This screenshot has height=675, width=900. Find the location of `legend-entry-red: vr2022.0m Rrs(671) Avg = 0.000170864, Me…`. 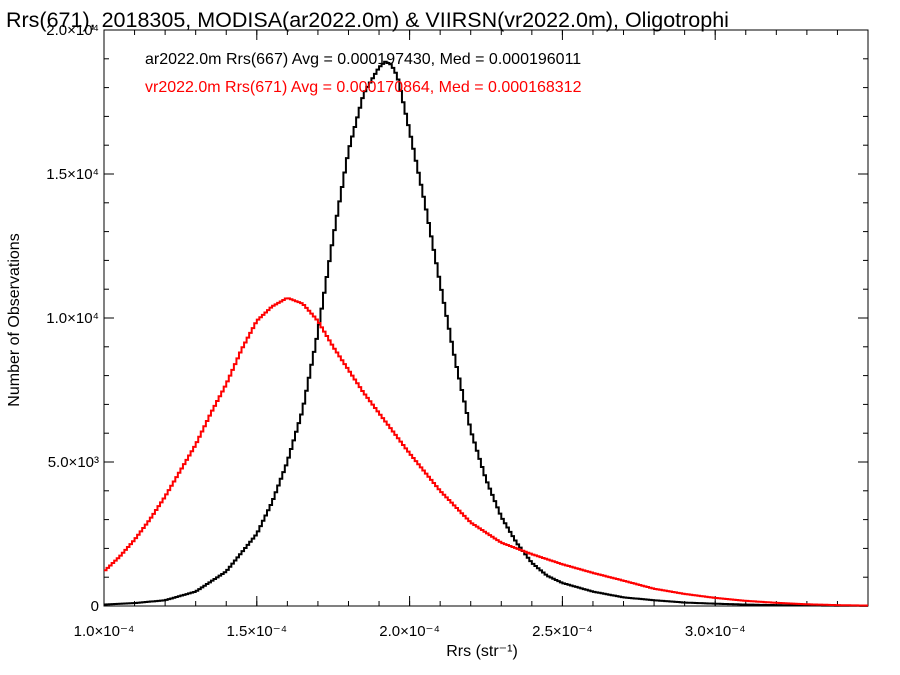

legend-entry-red: vr2022.0m Rrs(671) Avg = 0.000170864, Me… is located at coordinates (363, 87).